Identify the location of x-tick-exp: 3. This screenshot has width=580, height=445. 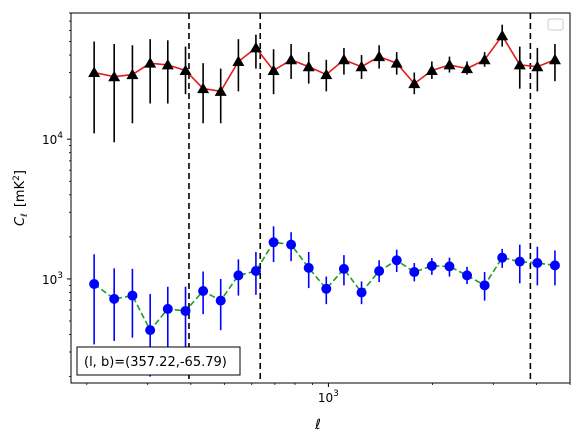
(336, 394).